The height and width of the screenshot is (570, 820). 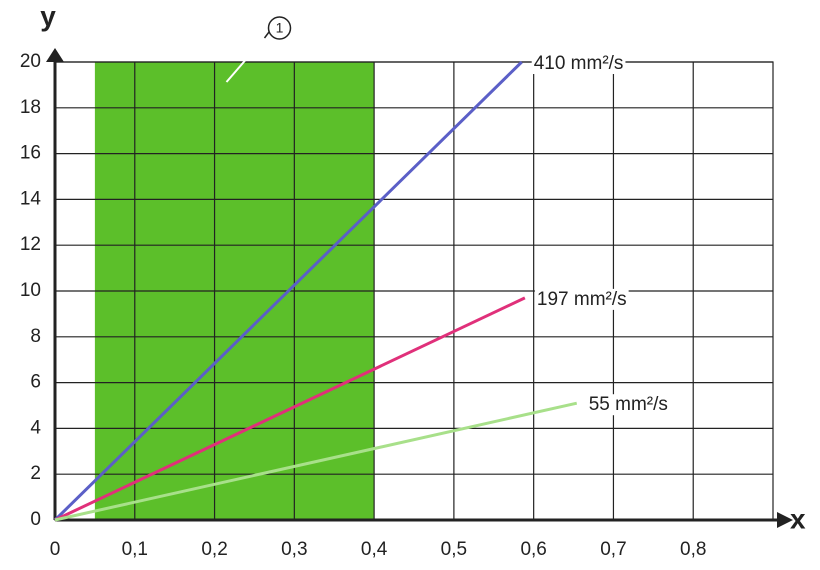 I want to click on y-tick-label: 8, so click(x=35, y=336).